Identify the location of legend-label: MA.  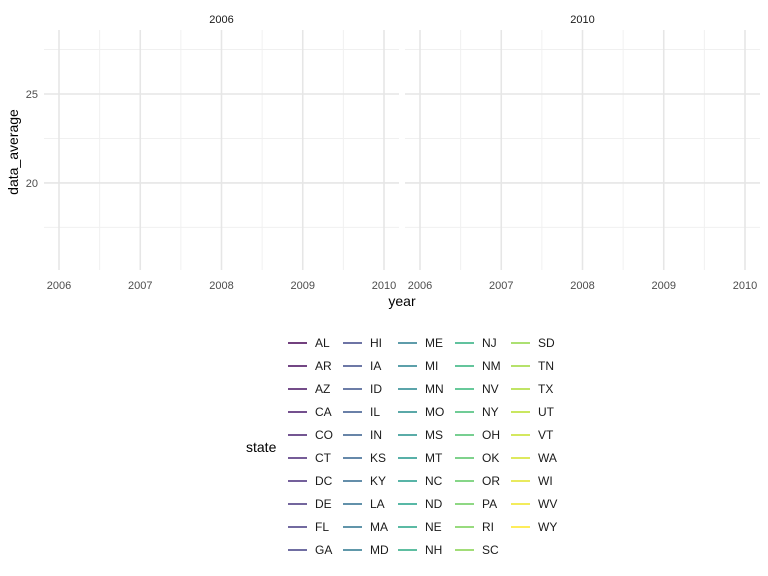
(379, 527).